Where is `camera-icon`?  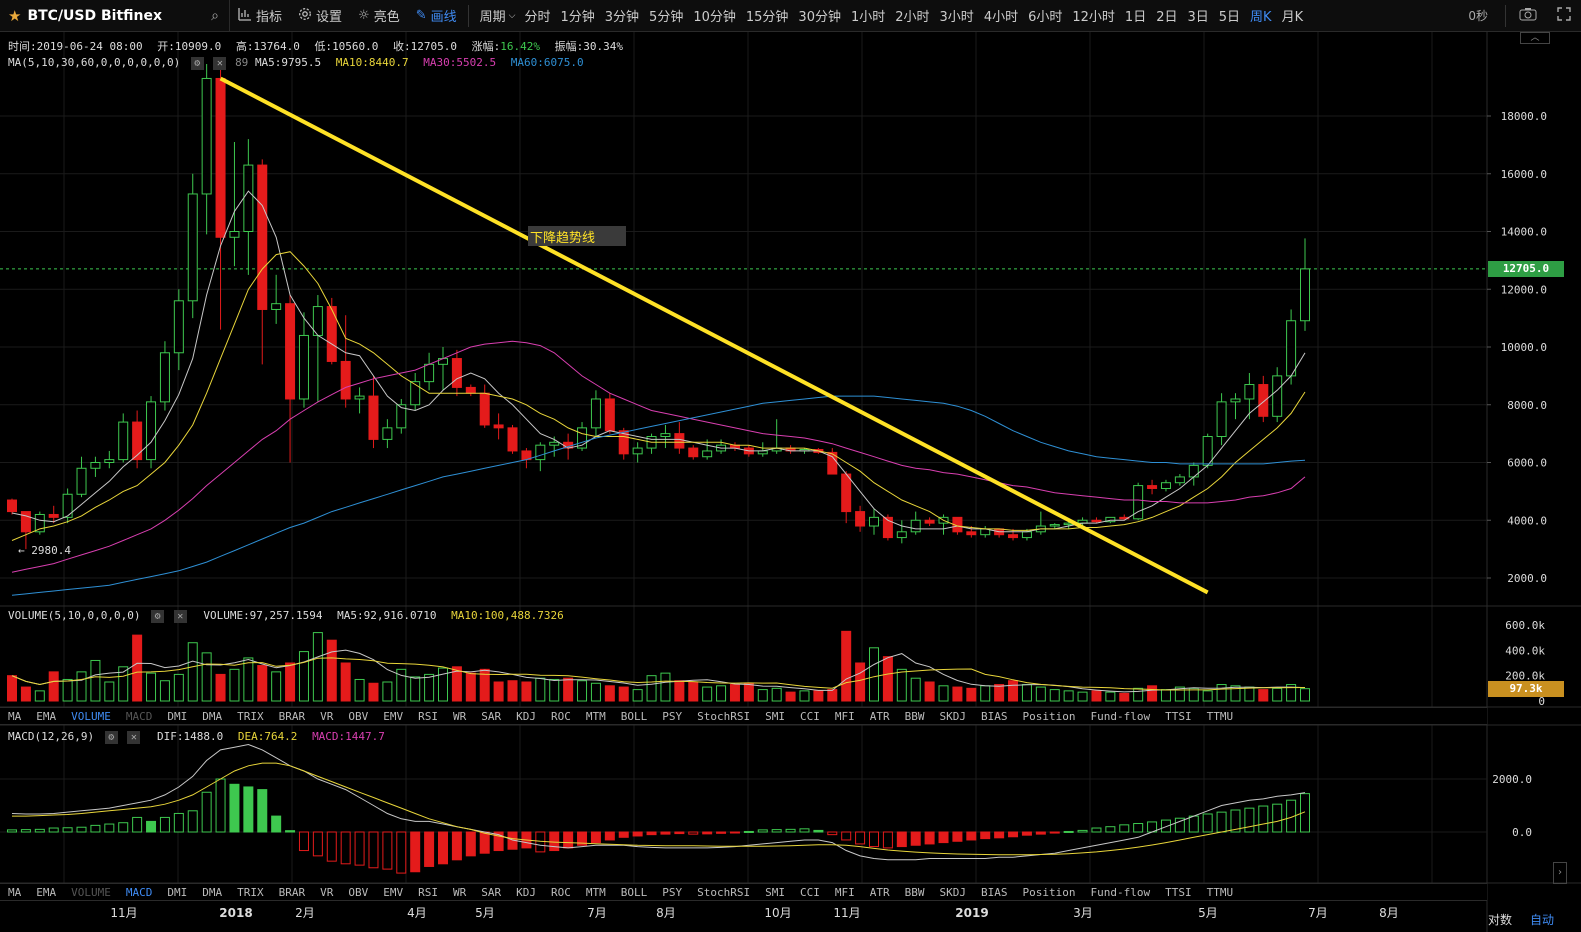
camera-icon is located at coordinates (1528, 16).